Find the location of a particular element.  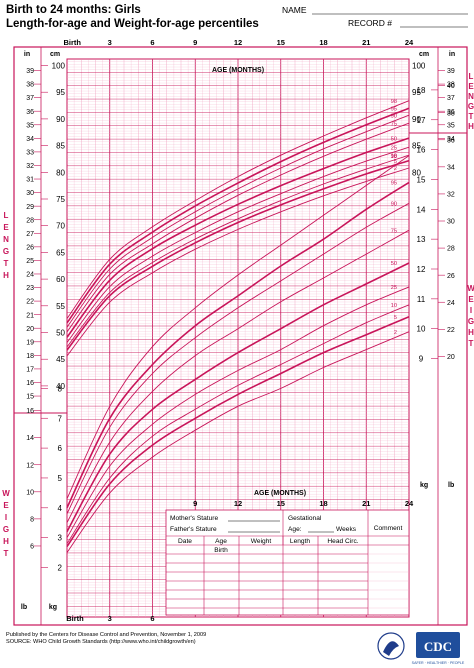

left-kg-tick-label: 6 is located at coordinates (60, 448).